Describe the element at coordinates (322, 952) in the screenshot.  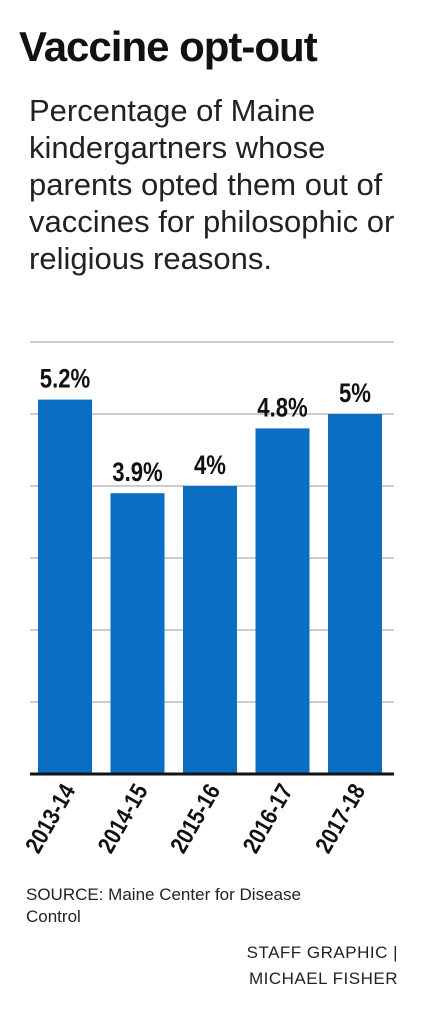
I see `credit-line-1: STAFF GRAPHIC |` at that location.